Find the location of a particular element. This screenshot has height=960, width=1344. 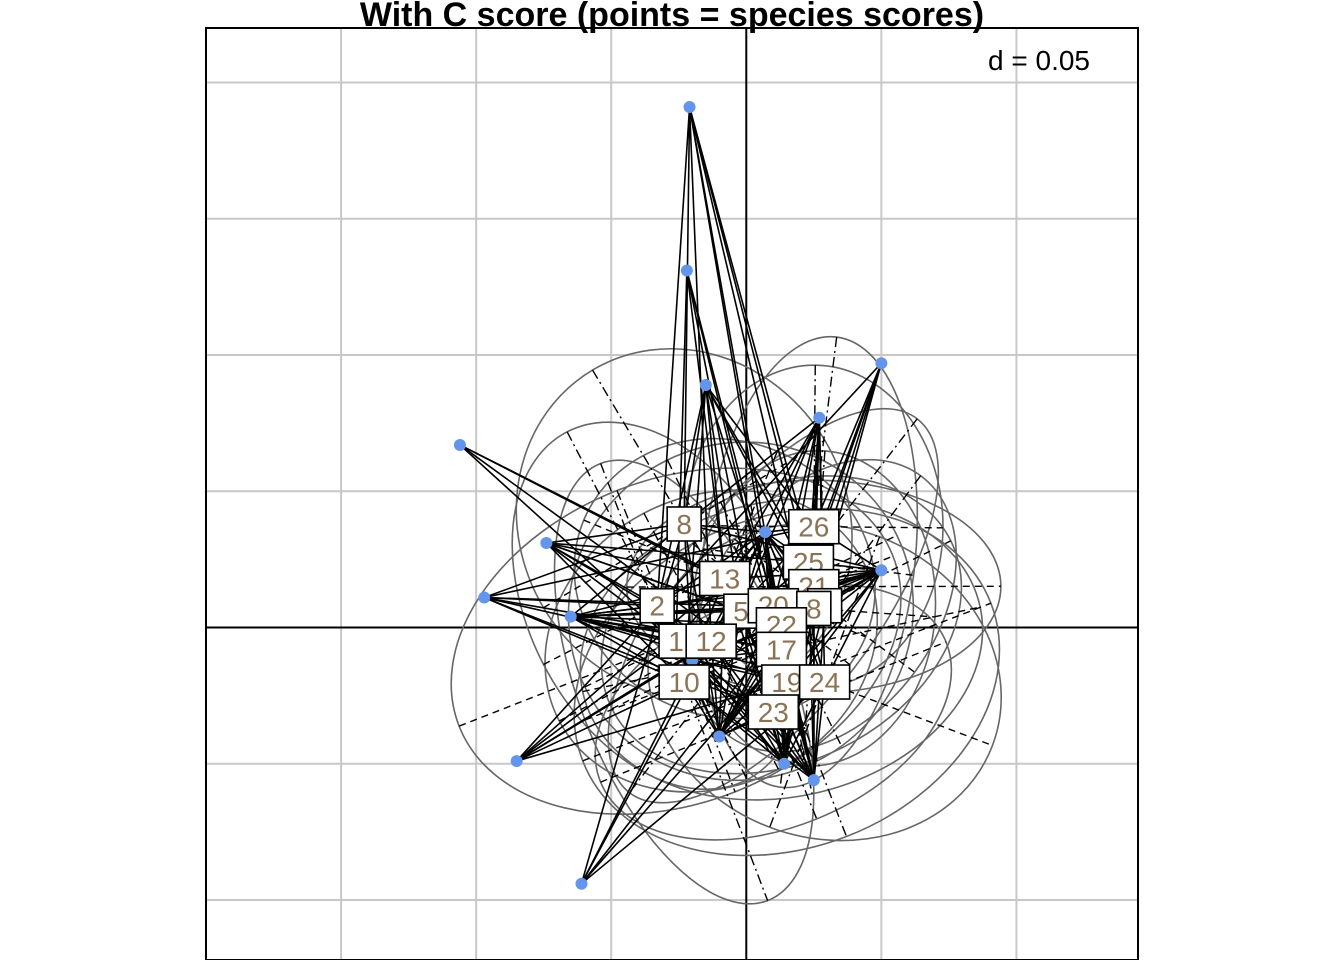

site-label-text: 13 is located at coordinates (724, 578).